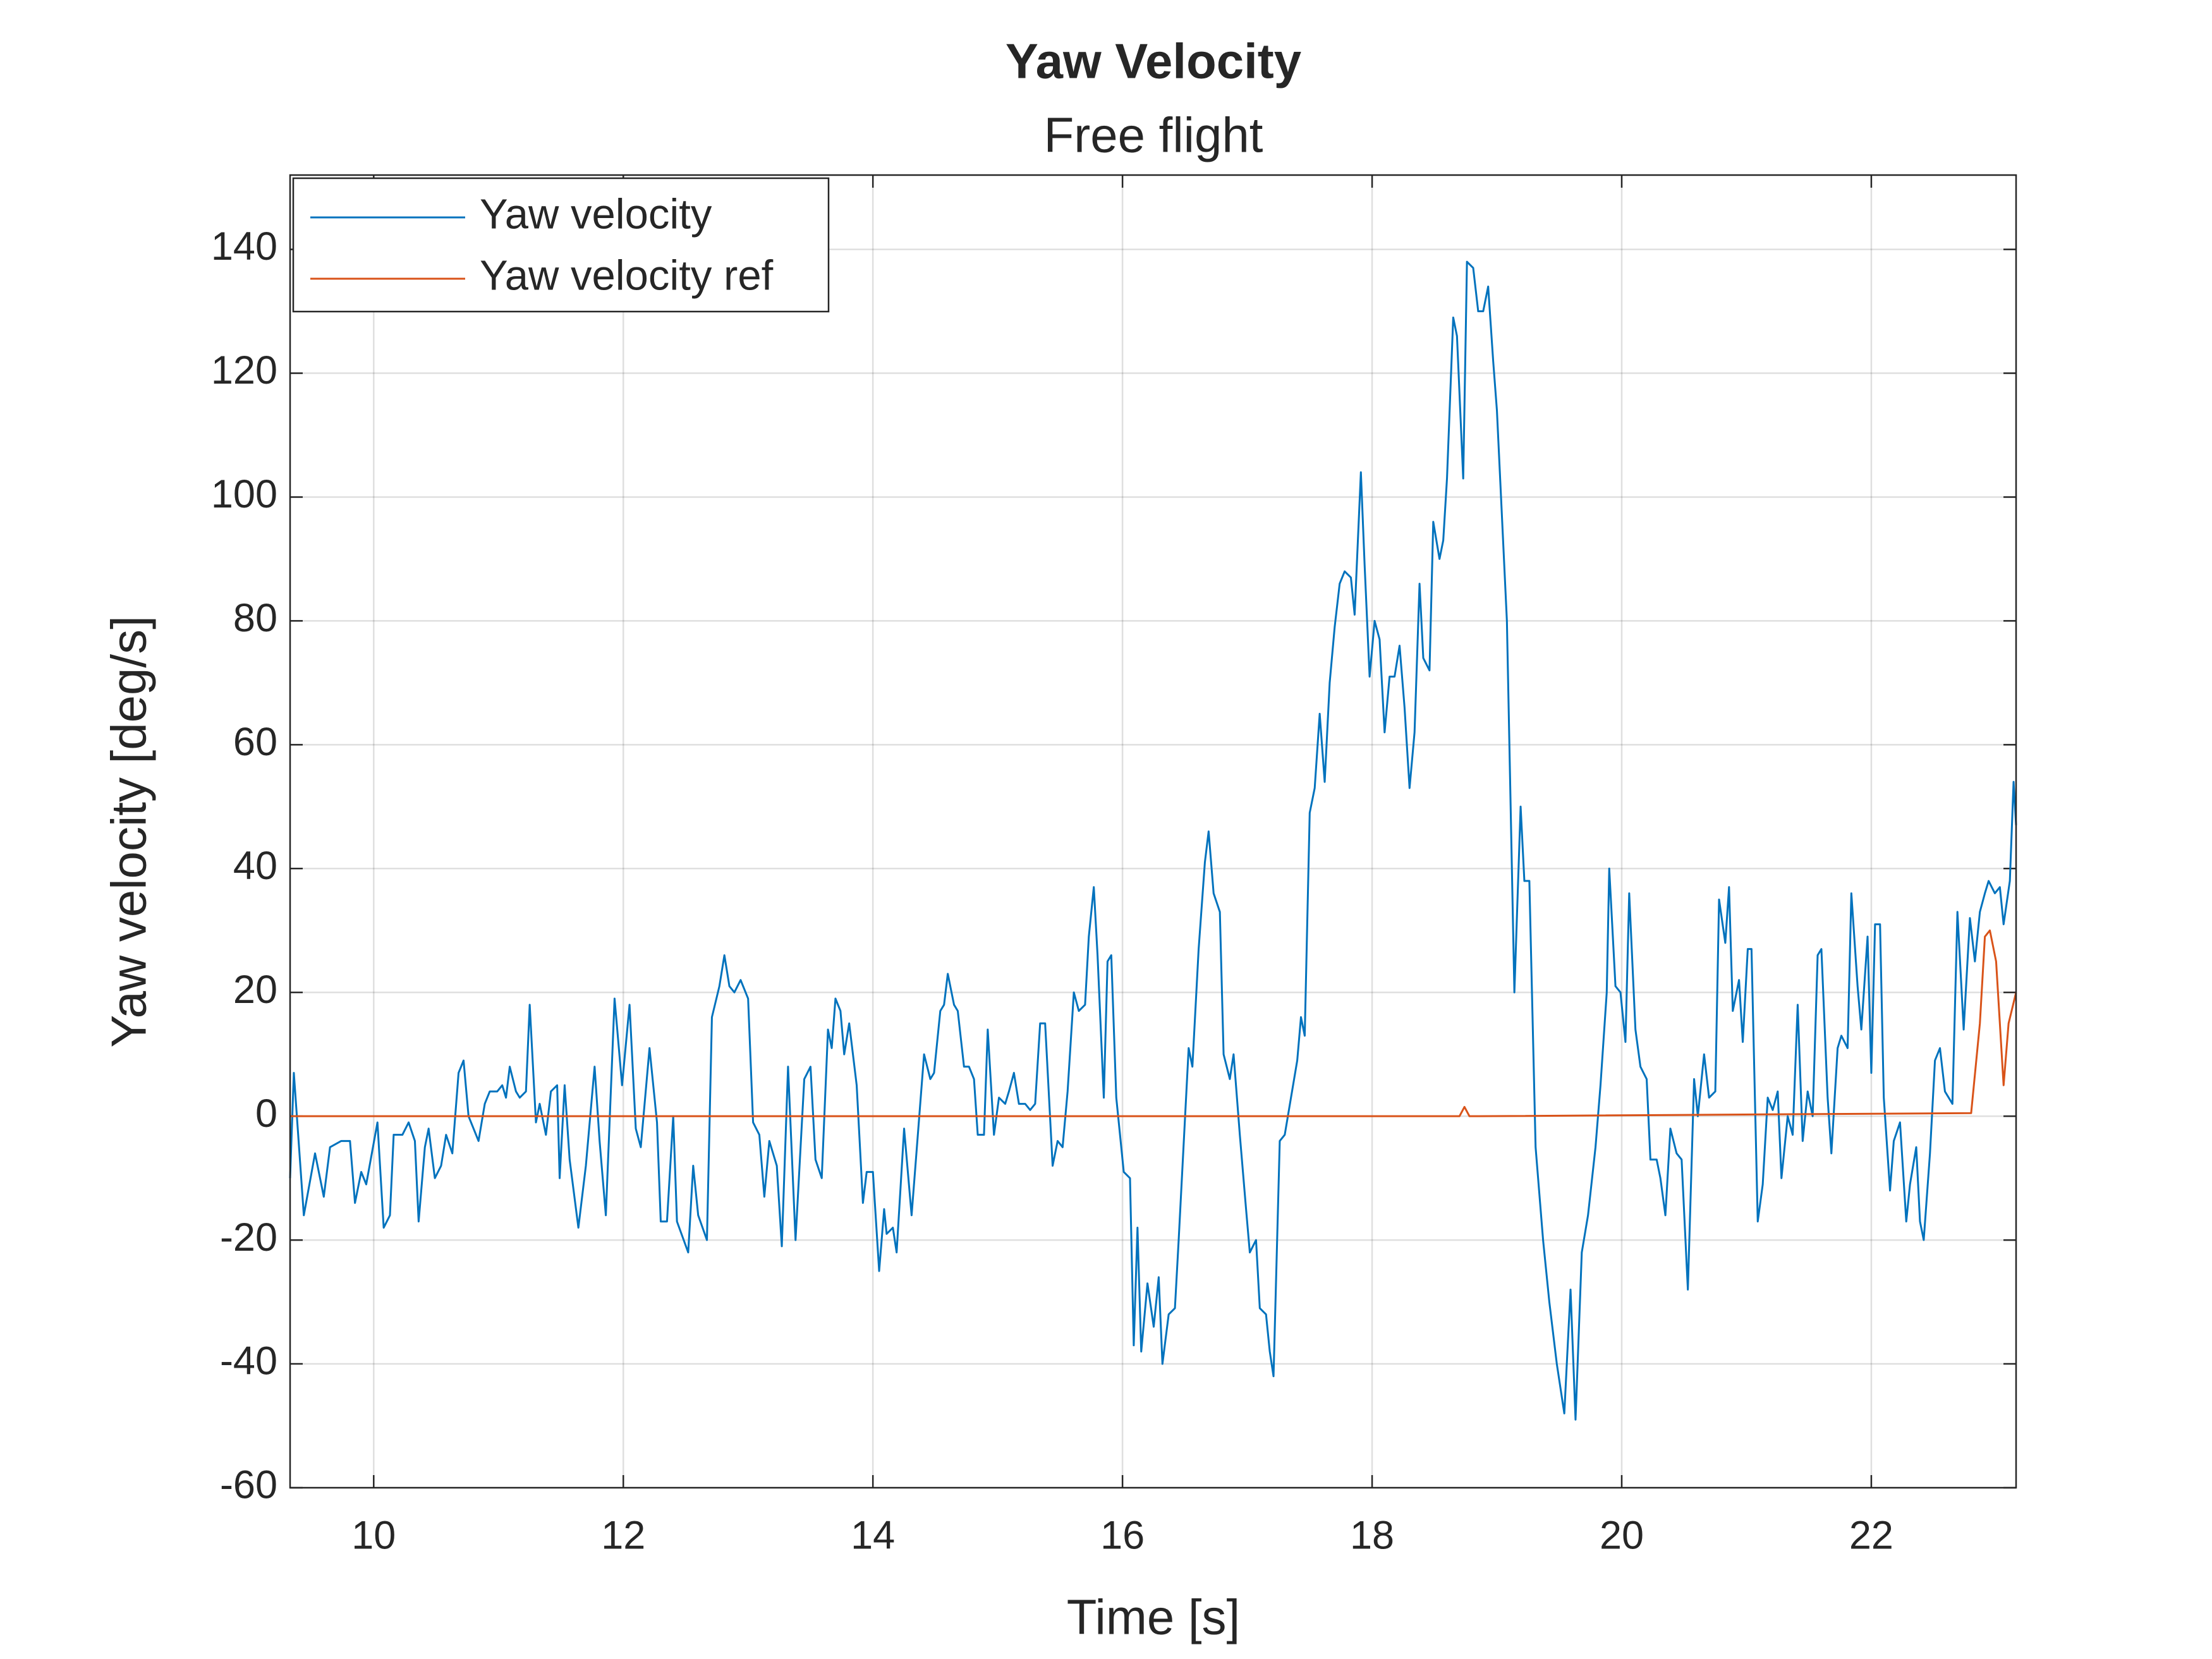 This screenshot has height=1659, width=2212. Describe the element at coordinates (373, 1536) in the screenshot. I see `x-tick-label: 10` at that location.